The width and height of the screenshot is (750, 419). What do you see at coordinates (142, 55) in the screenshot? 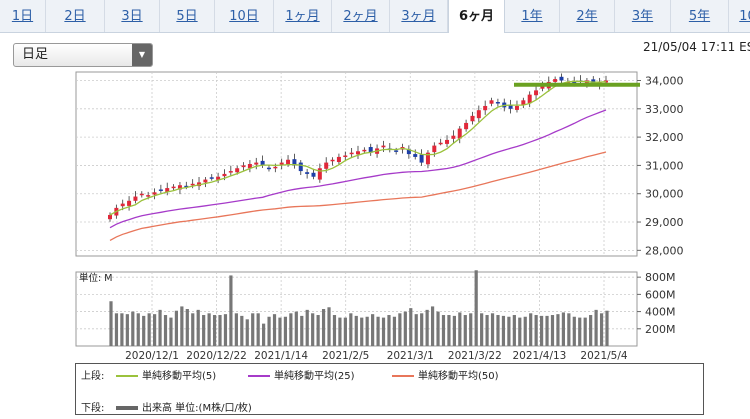
I see `dropdown-arrow-icon: ▼` at bounding box center [142, 55].